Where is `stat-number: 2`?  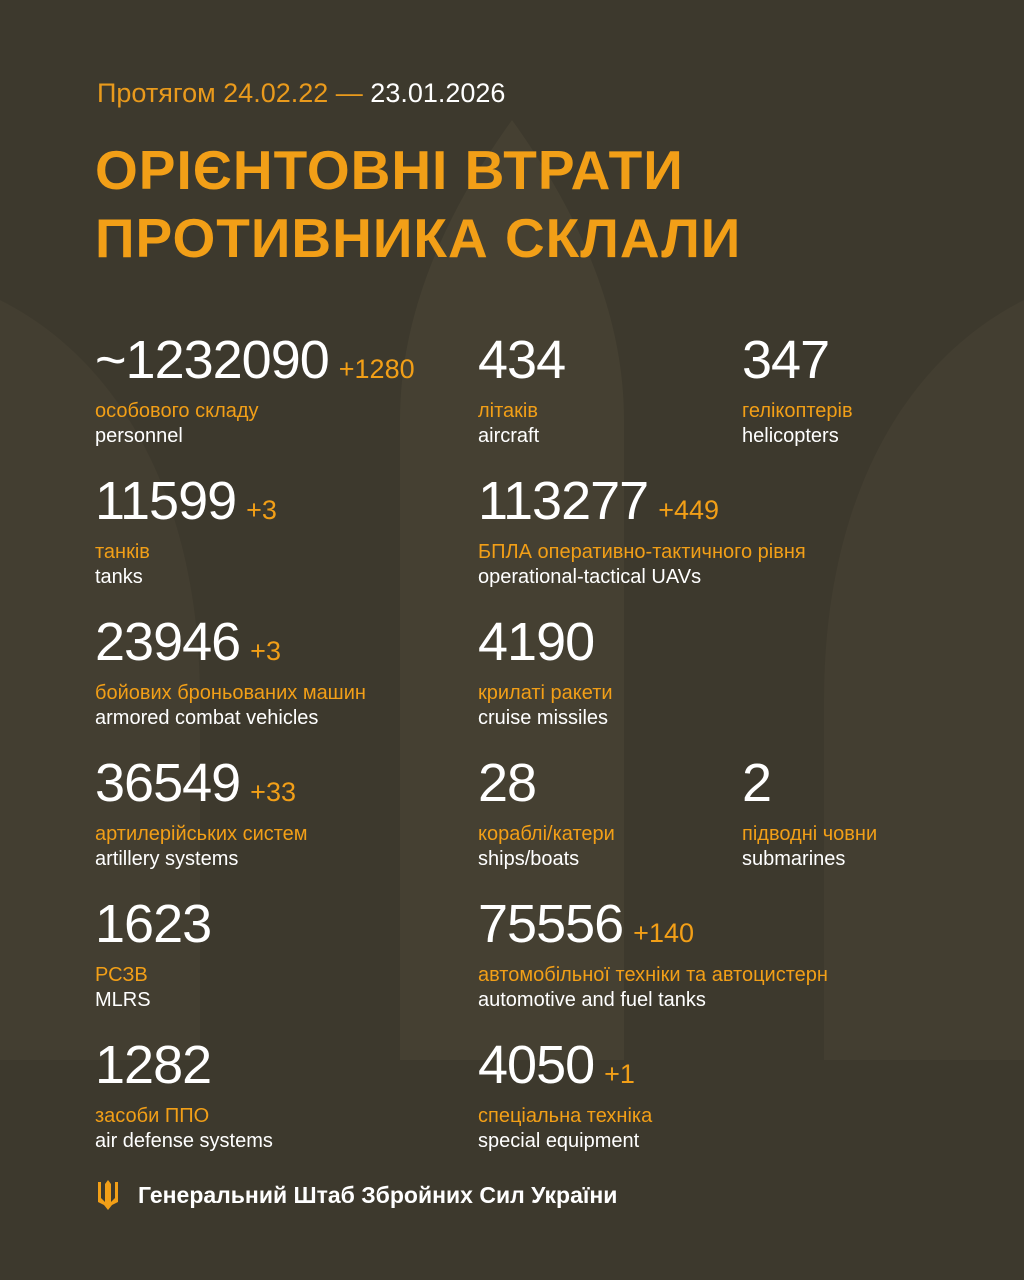
stat-number: 2 is located at coordinates (757, 783).